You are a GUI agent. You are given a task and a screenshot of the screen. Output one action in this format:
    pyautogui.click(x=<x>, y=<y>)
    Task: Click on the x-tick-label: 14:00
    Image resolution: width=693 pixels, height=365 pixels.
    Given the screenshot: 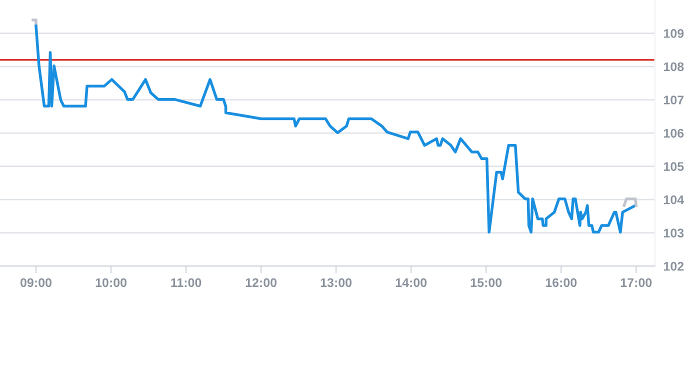 What is the action you would take?
    pyautogui.click(x=411, y=283)
    